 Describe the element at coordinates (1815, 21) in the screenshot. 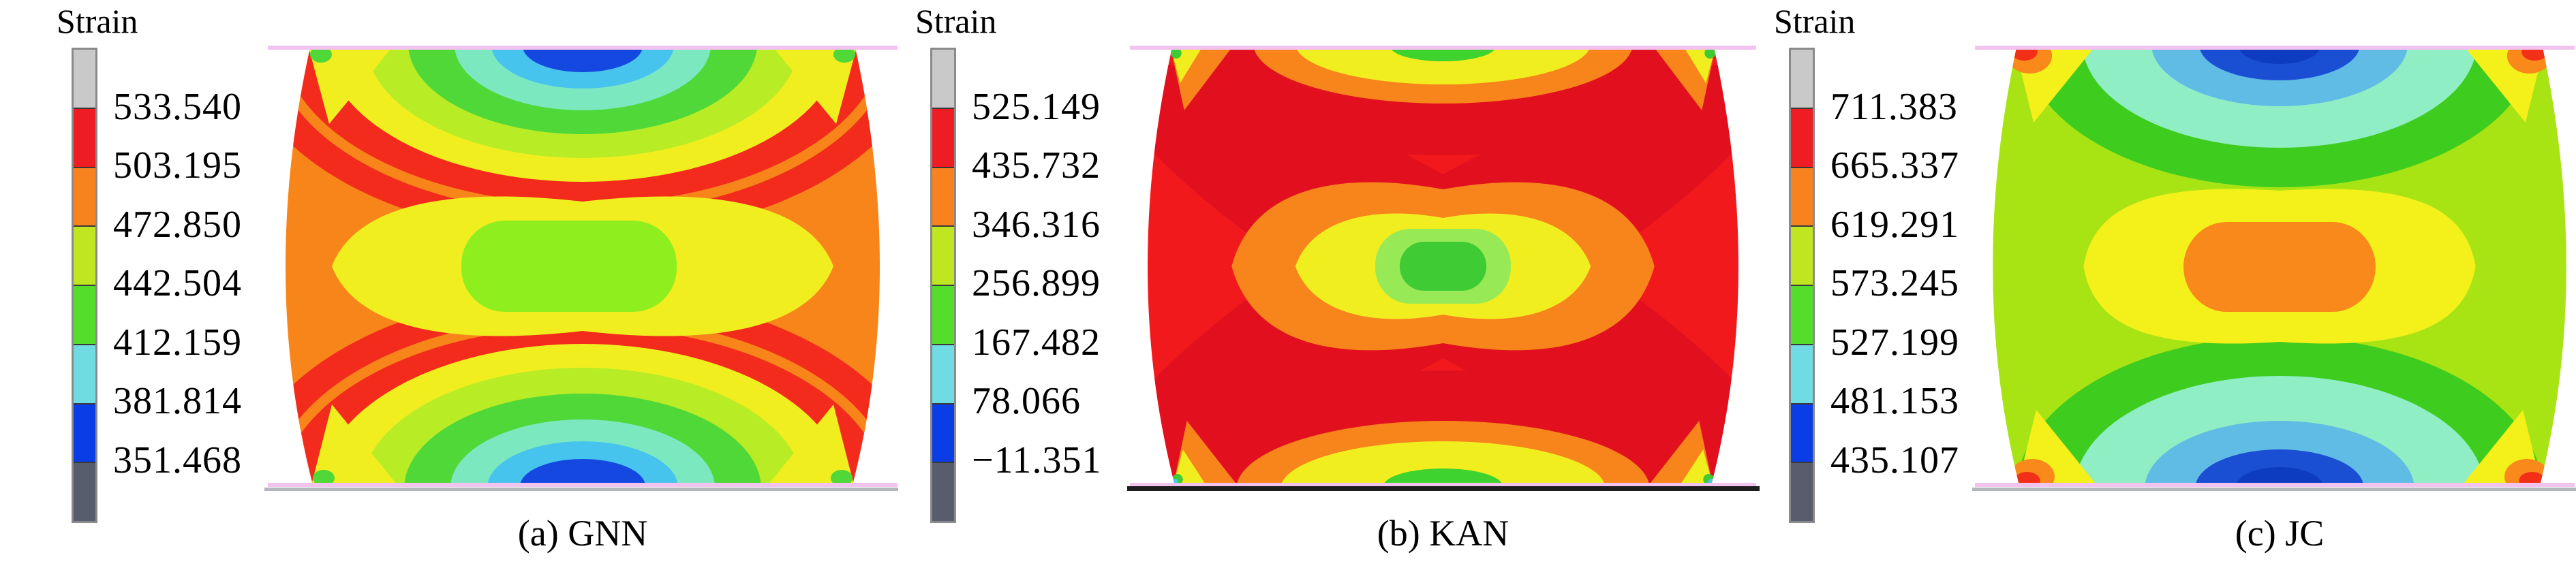

I see `colorbar-title-c: Strain` at that location.